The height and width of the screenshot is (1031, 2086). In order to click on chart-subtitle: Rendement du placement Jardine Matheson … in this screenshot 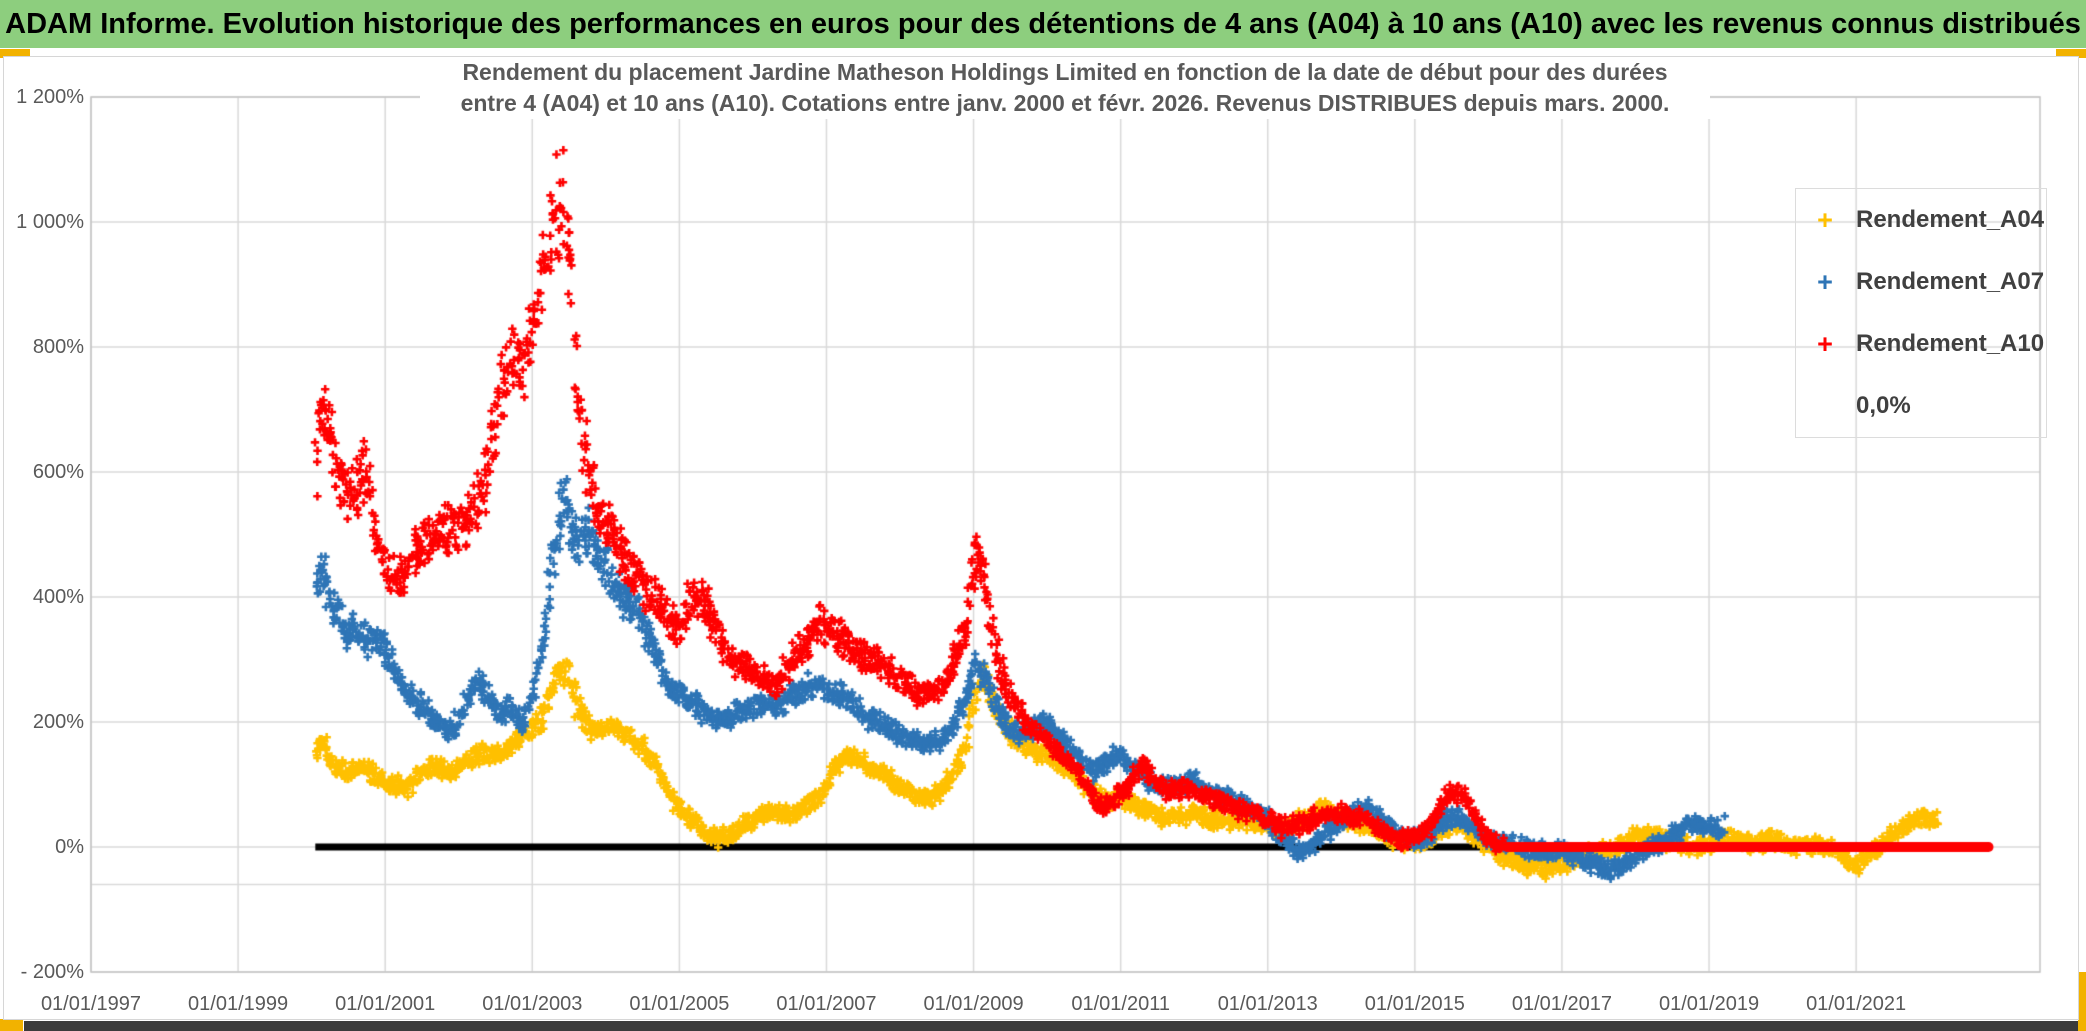, I will do `click(1065, 88)`.